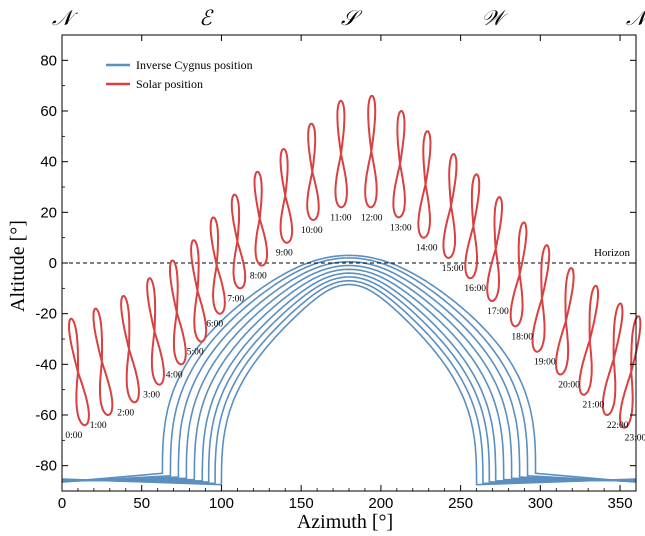  I want to click on hour-label: 10:00, so click(312, 231).